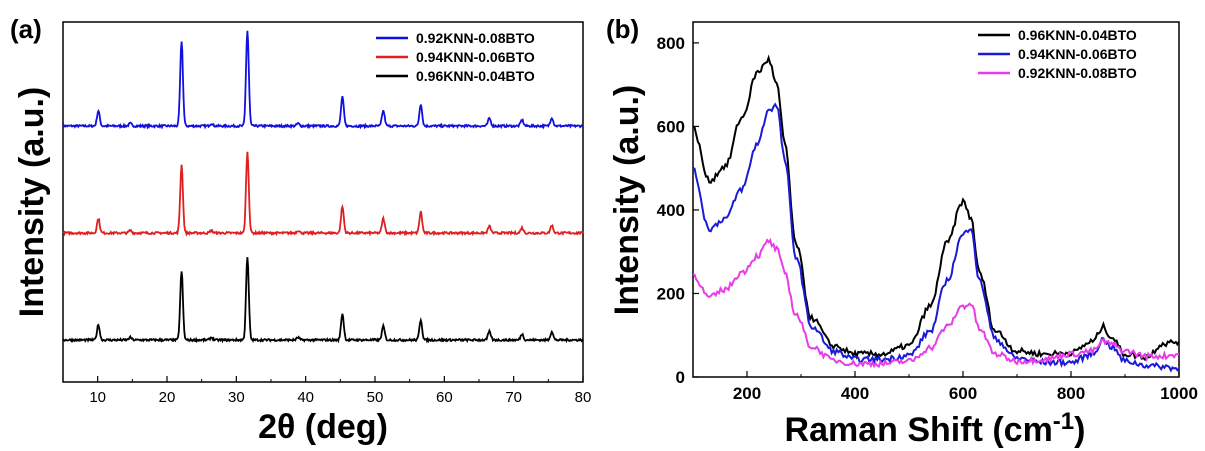  I want to click on panel-a-legend-label: 0.92KNN-0.08BTO, so click(475, 38).